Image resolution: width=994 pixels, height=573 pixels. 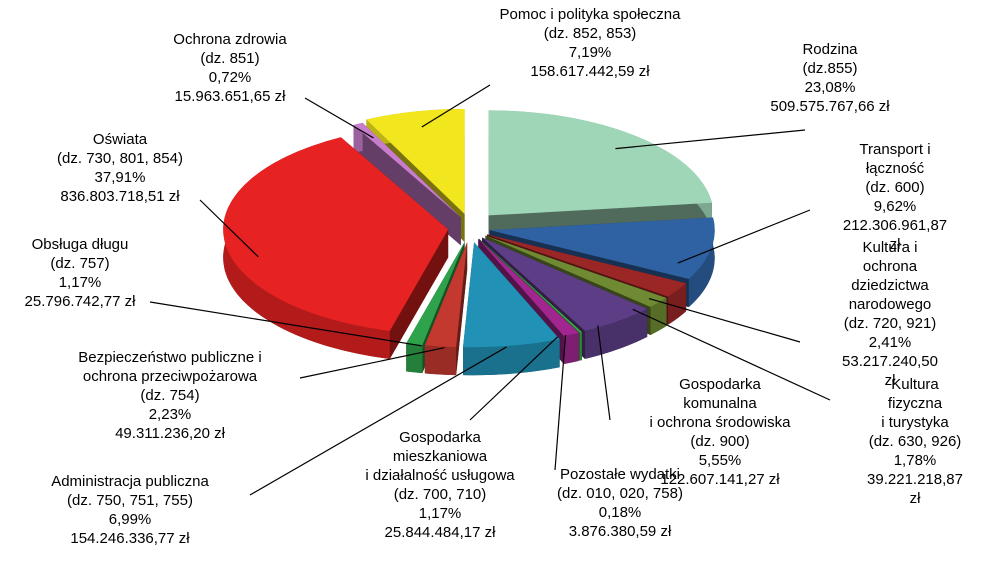 What do you see at coordinates (895, 187) in the screenshot?
I see `category-code: (dz. 600)` at bounding box center [895, 187].